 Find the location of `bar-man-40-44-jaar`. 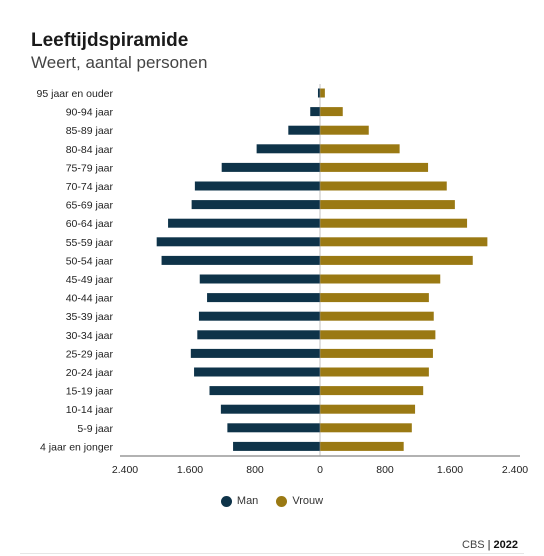

bar-man-40-44-jaar is located at coordinates (263, 298).